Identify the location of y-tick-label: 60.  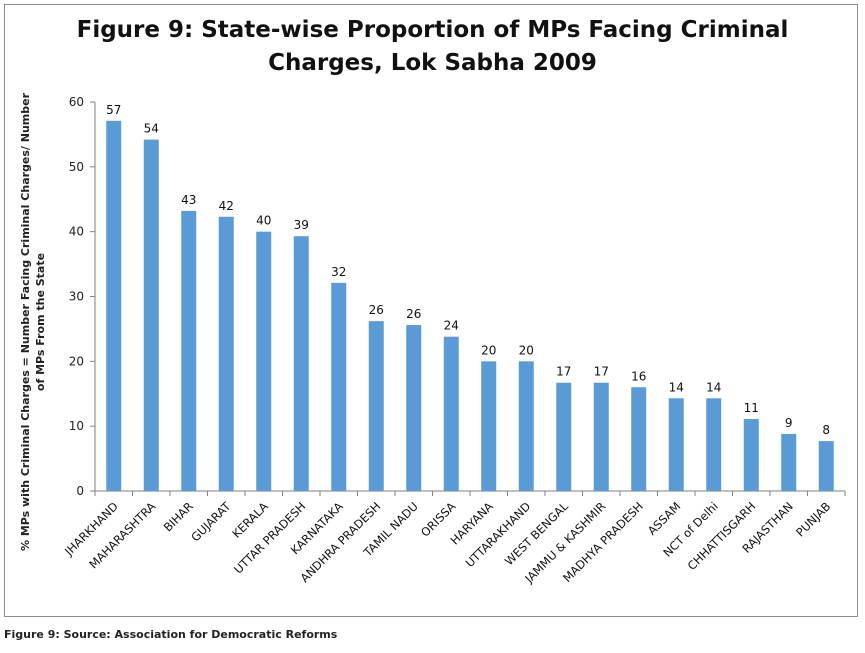
(76, 102).